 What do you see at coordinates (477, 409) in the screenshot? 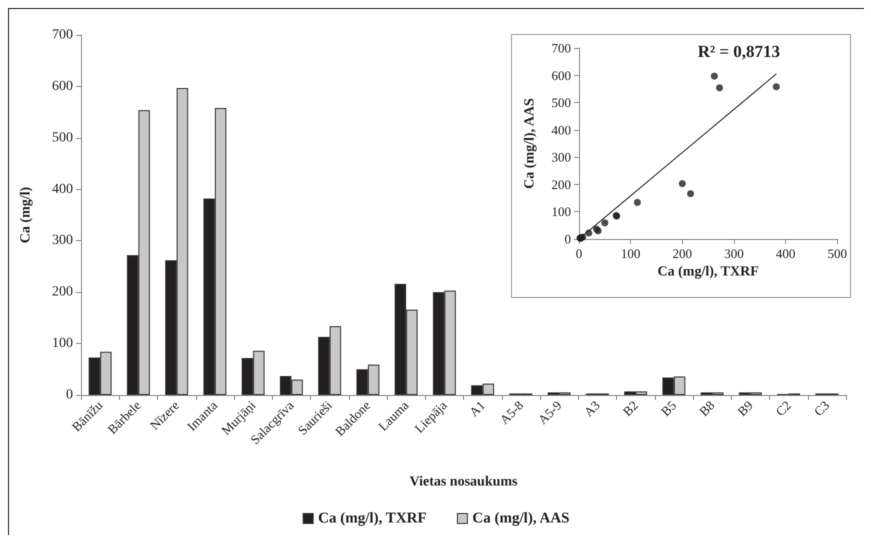
I see `x-tick-label: A1` at bounding box center [477, 409].